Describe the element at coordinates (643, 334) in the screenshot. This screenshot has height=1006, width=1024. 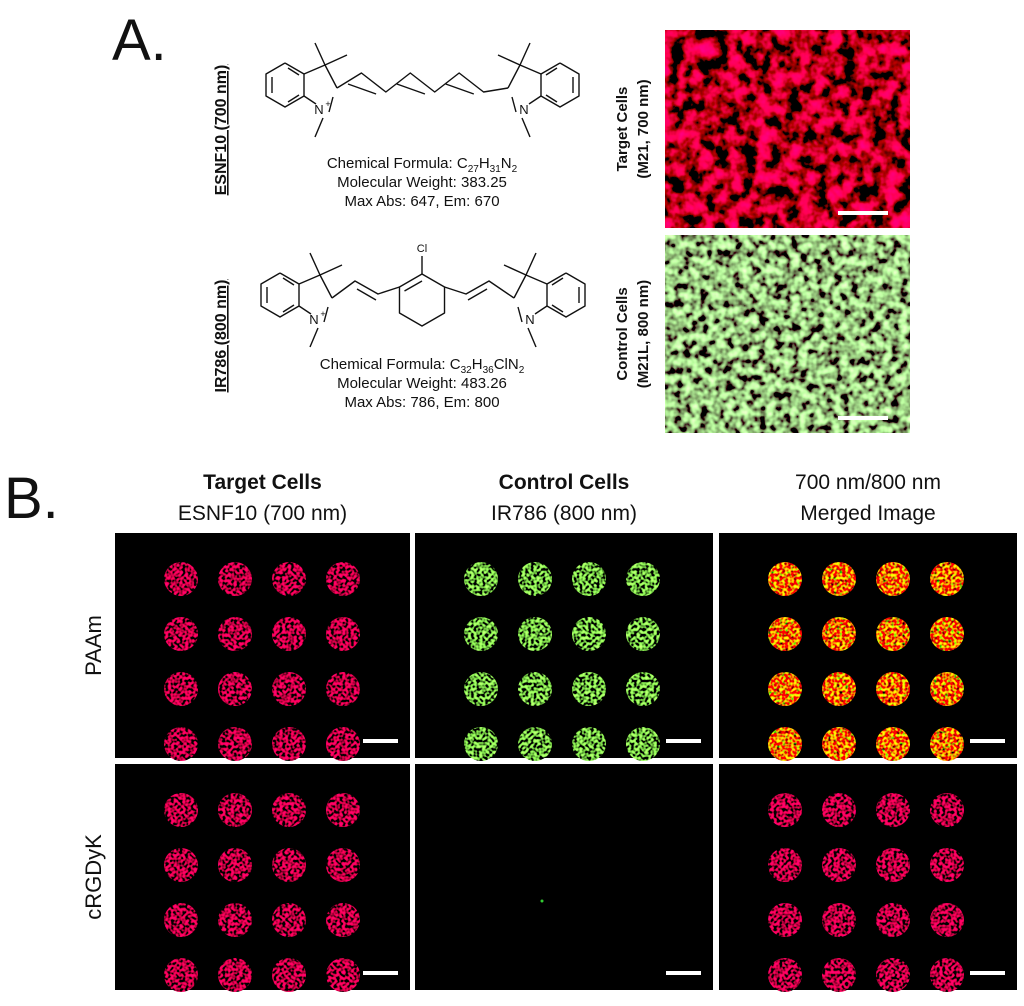
I see `image-subtitle: (M21L, 800 nm)` at that location.